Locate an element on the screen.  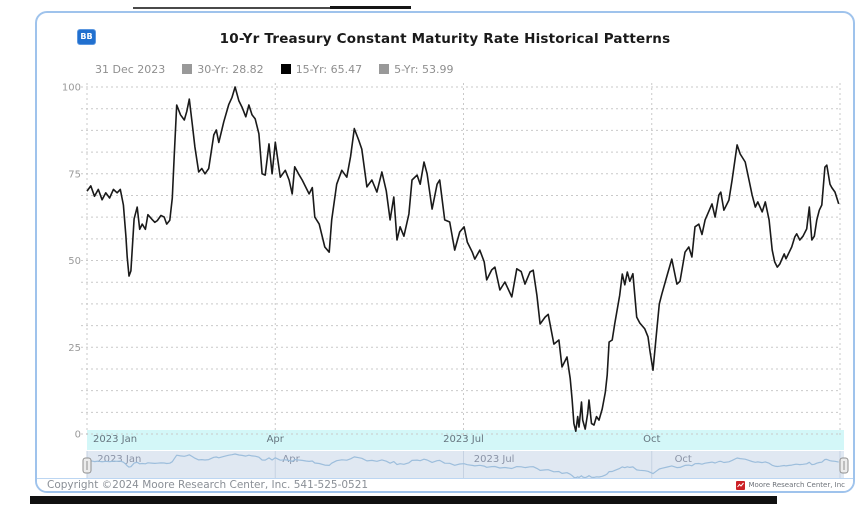
brand-text: Moore Research Center, Inc is located at coordinates (796, 485).